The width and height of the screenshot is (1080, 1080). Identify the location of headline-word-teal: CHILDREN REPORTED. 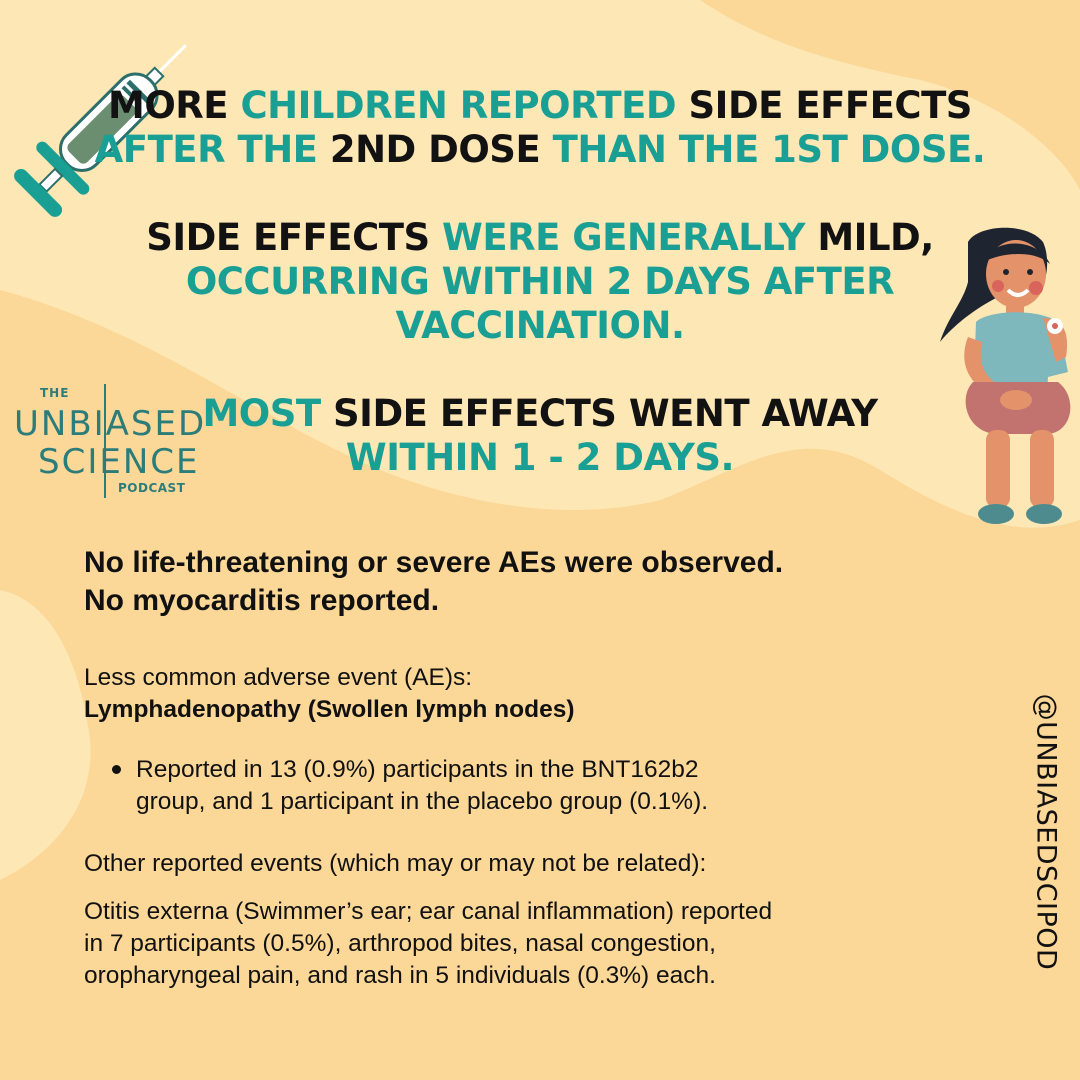
(458, 105).